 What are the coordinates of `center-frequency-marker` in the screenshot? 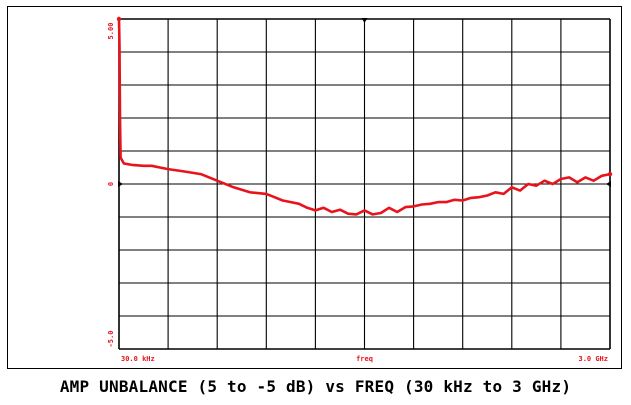 It's located at (364, 20).